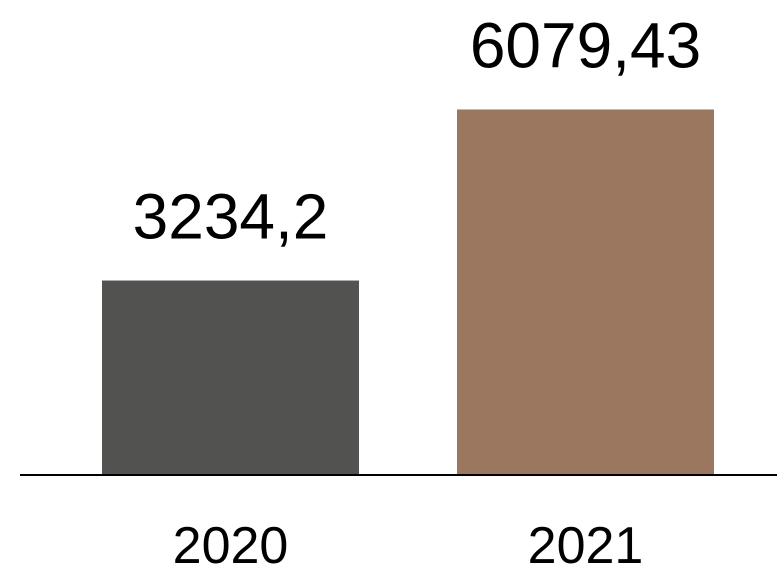 The image size is (777, 565). Describe the element at coordinates (231, 541) in the screenshot. I see `x-tick-label-2020: 2020` at that location.